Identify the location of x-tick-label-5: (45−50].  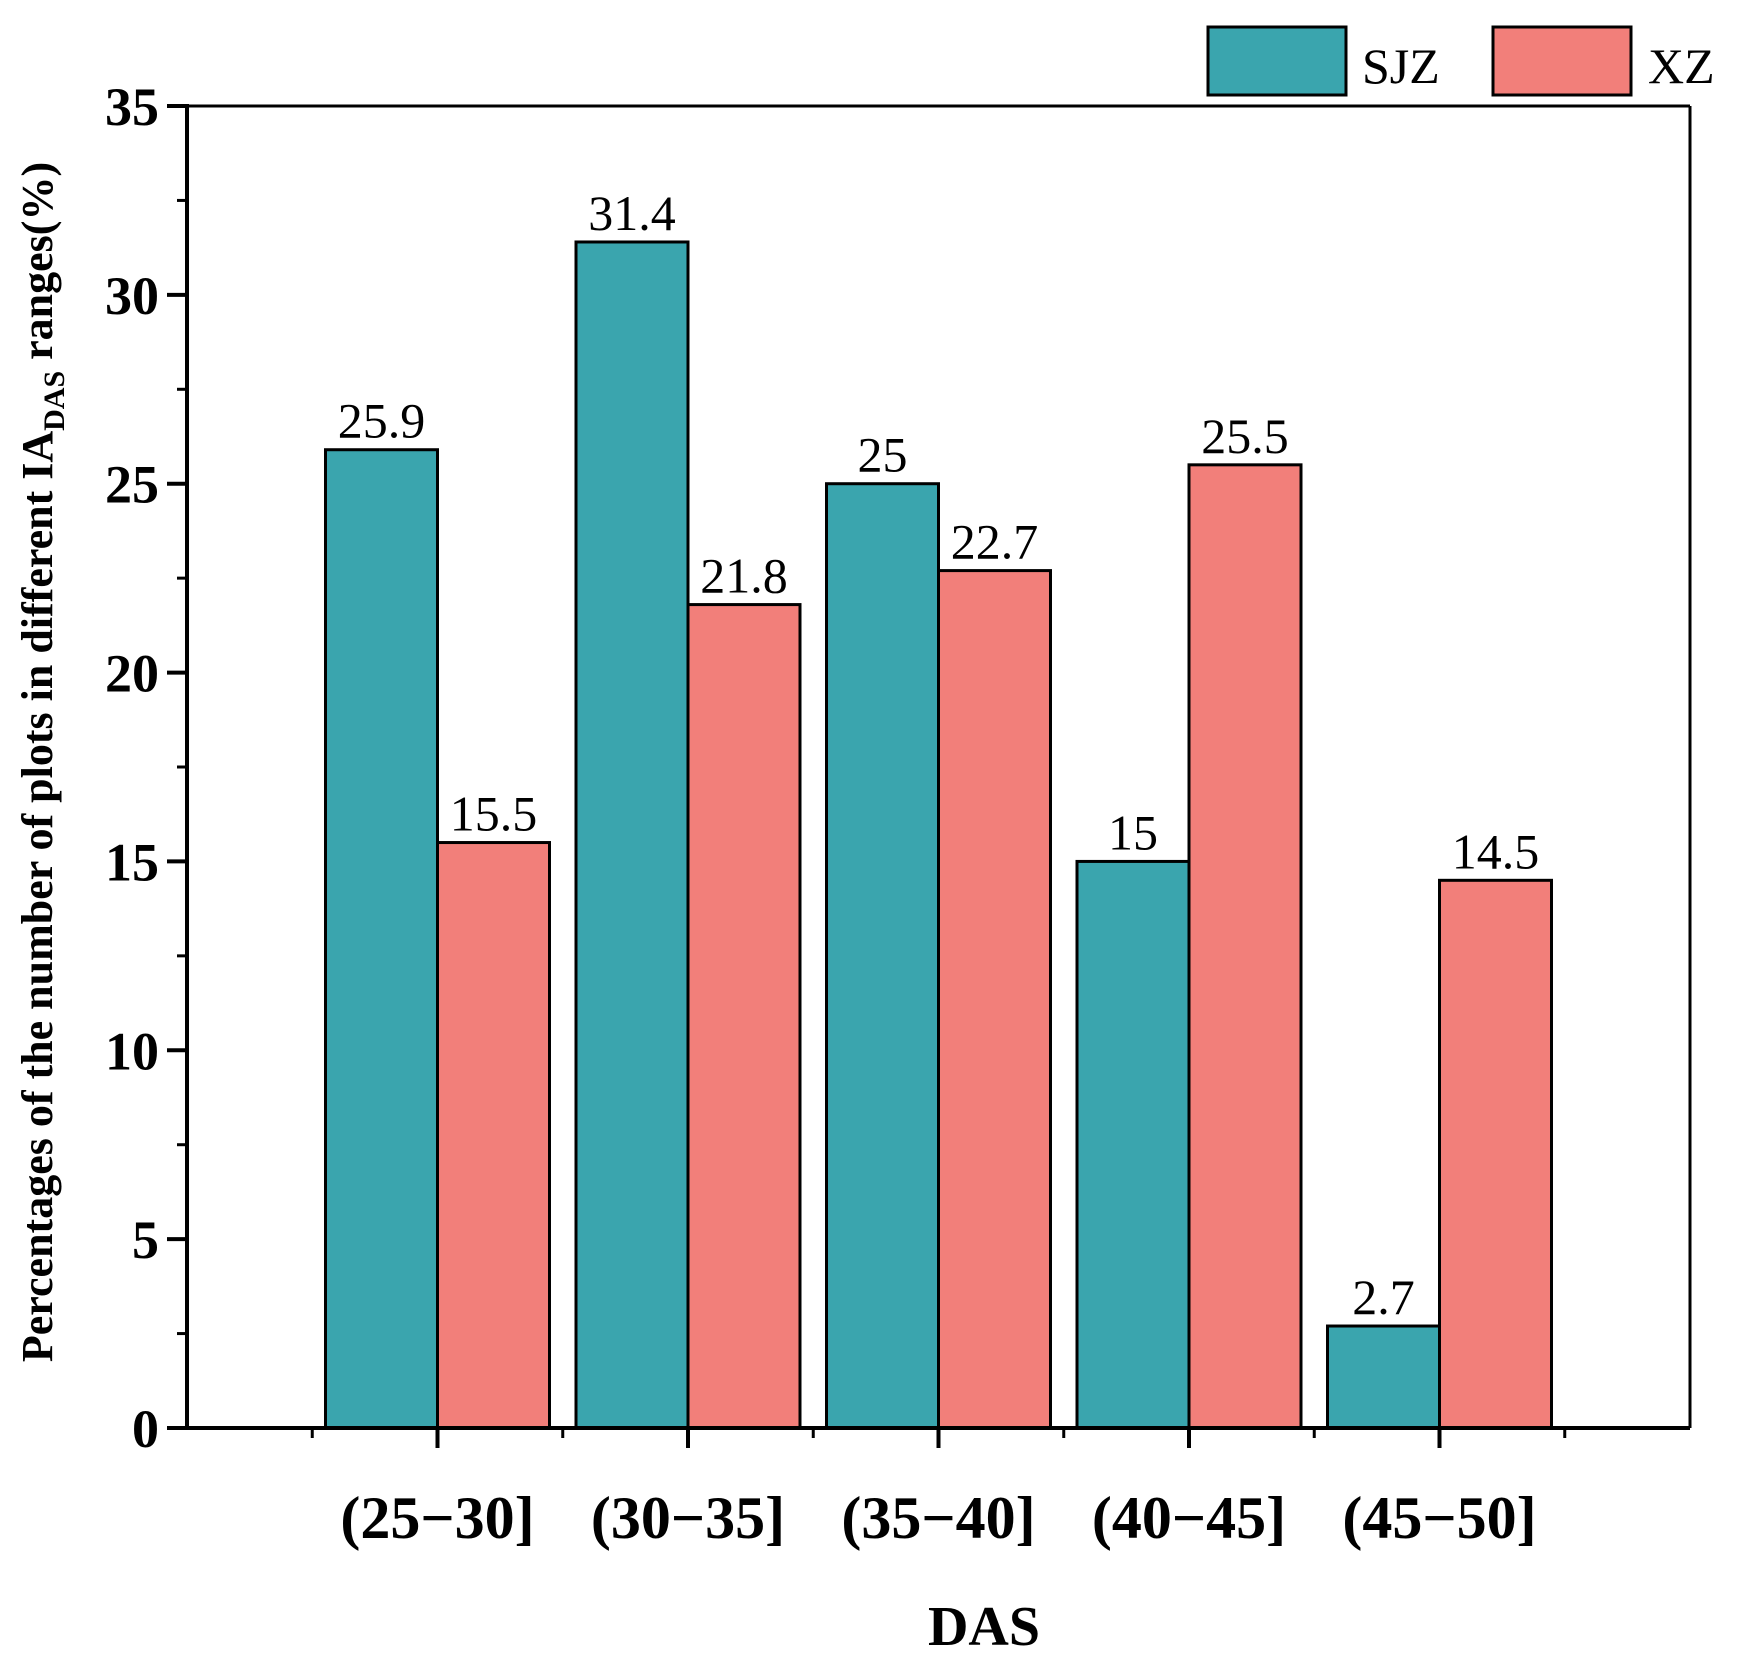
(1439, 1518).